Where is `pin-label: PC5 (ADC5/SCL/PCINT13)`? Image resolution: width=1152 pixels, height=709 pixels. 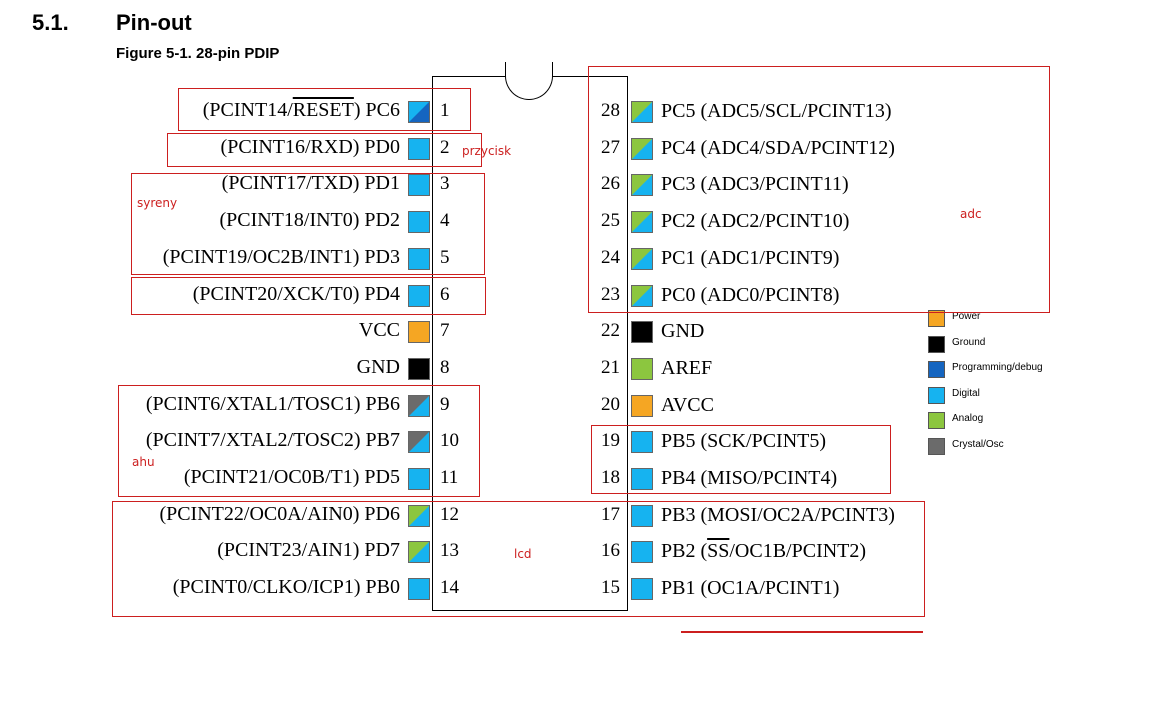 pin-label: PC5 (ADC5/SCL/PCINT13) is located at coordinates (776, 111).